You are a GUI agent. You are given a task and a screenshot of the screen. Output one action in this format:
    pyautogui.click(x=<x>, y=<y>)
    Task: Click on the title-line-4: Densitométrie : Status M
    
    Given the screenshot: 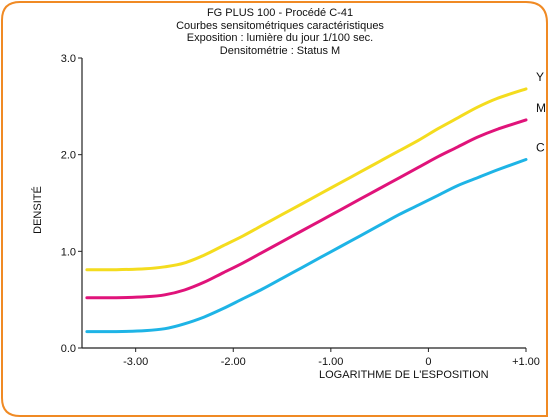 What is the action you would take?
    pyautogui.click(x=280, y=50)
    